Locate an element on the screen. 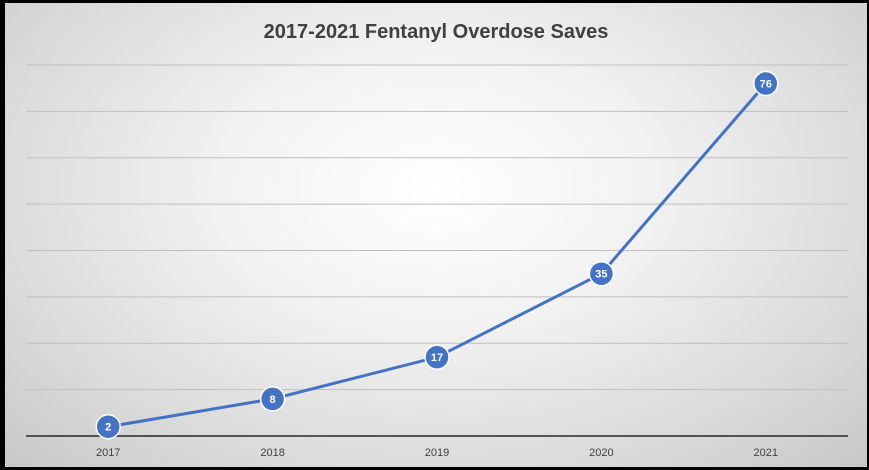  data-label: 76 is located at coordinates (766, 85).